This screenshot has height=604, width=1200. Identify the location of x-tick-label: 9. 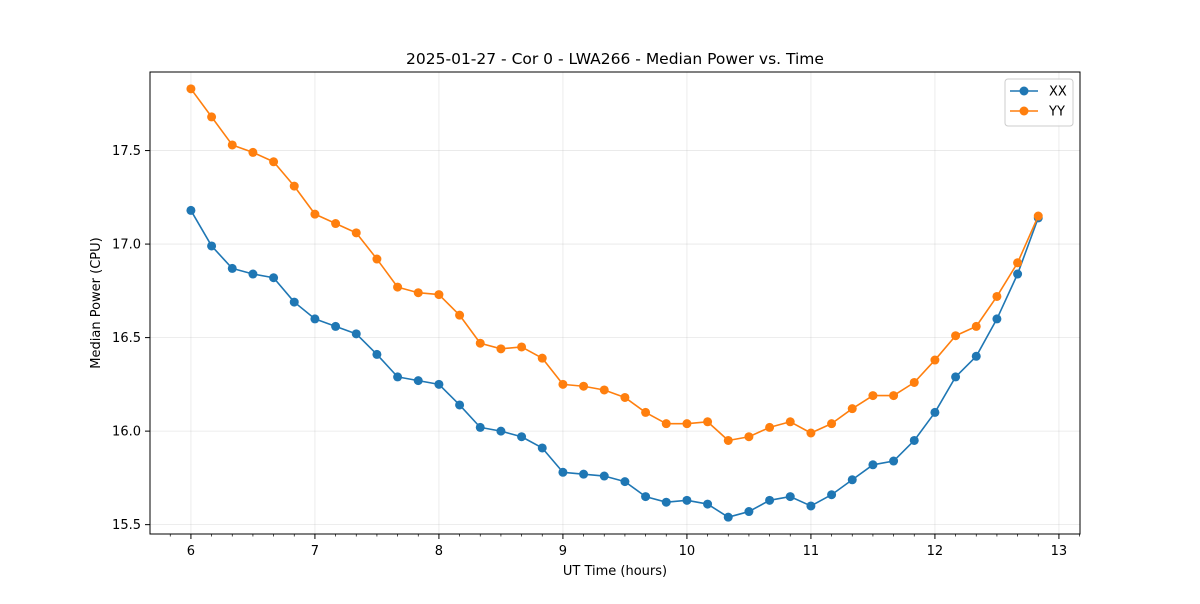
(563, 551).